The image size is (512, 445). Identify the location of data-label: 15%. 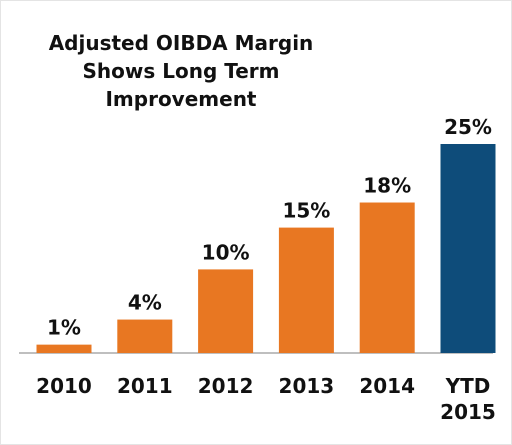
(306, 211).